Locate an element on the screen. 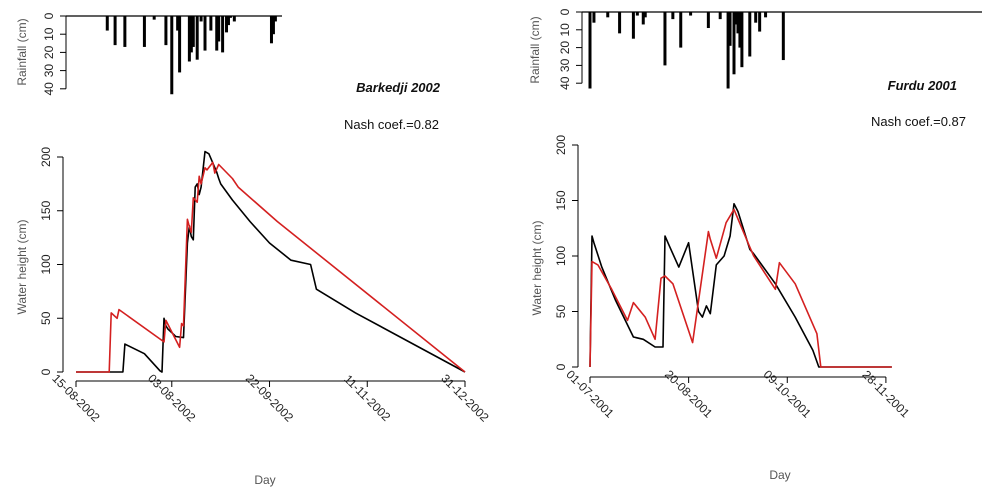  plot-title: Furdu 2001 is located at coordinates (922, 85).